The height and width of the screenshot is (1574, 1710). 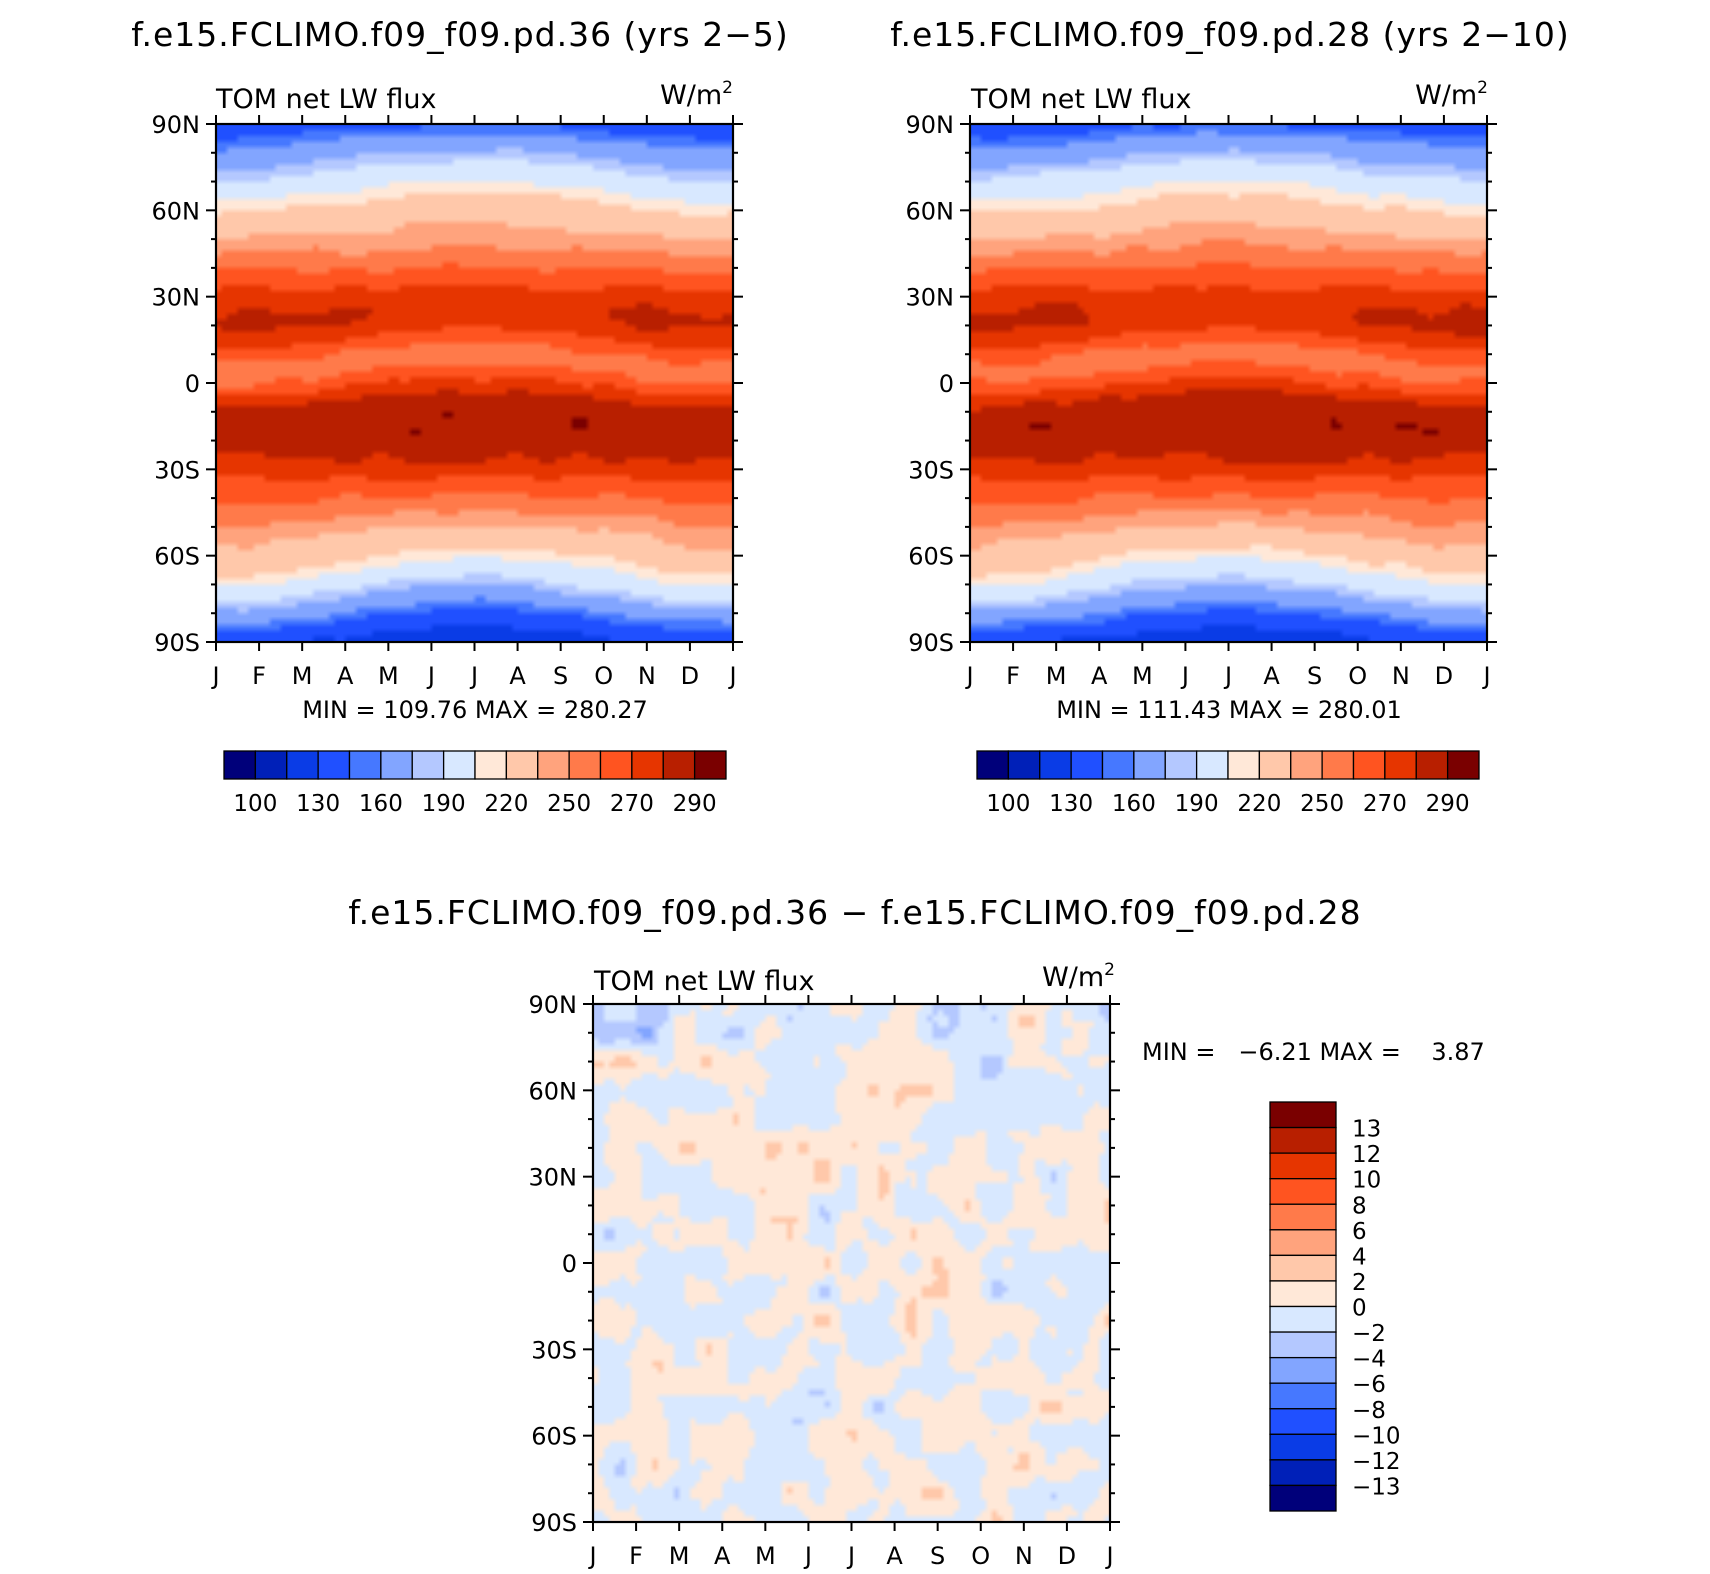 I want to click on colorbar-label: 250, so click(x=569, y=804).